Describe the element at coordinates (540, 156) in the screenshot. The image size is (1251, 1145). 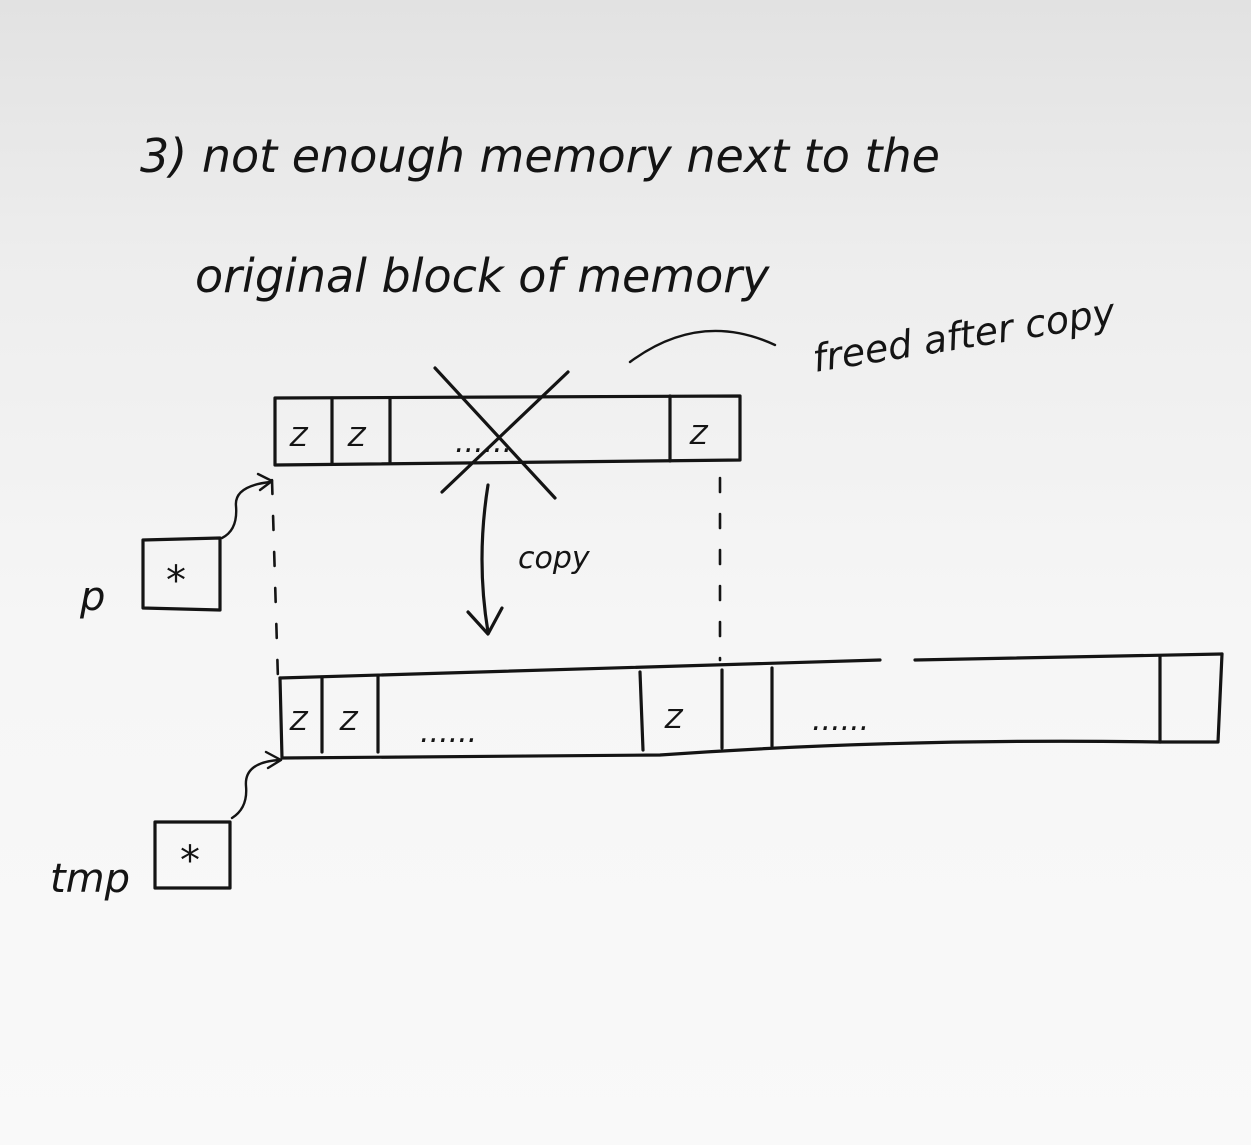
I see `heading-line-1: 3) not enough memory next to the` at that location.